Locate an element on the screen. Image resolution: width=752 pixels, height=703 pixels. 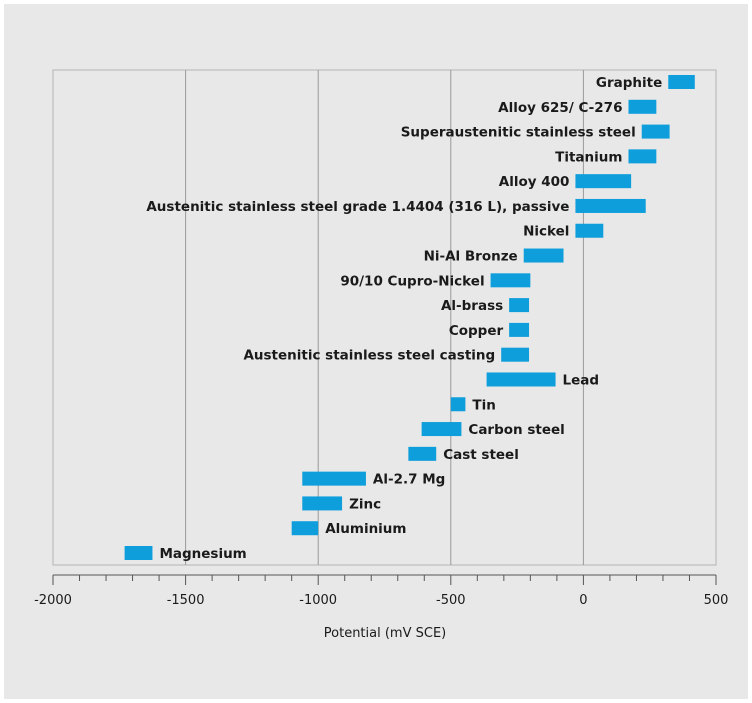
bar-label: Al-2.7 Mg is located at coordinates (409, 480).